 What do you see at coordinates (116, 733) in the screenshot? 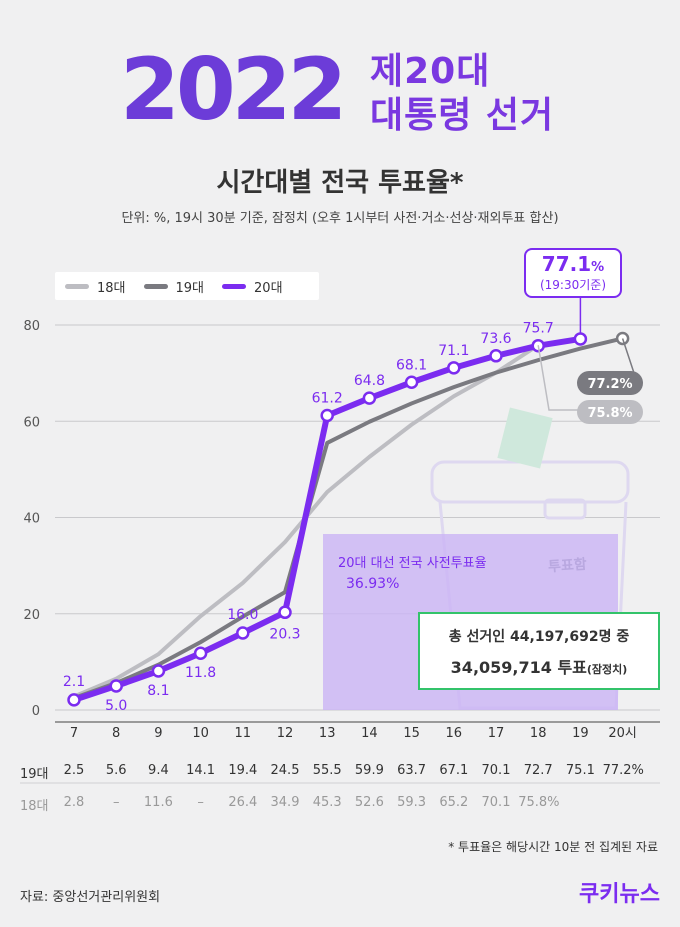
I see `x-tick-8: 8` at bounding box center [116, 733].